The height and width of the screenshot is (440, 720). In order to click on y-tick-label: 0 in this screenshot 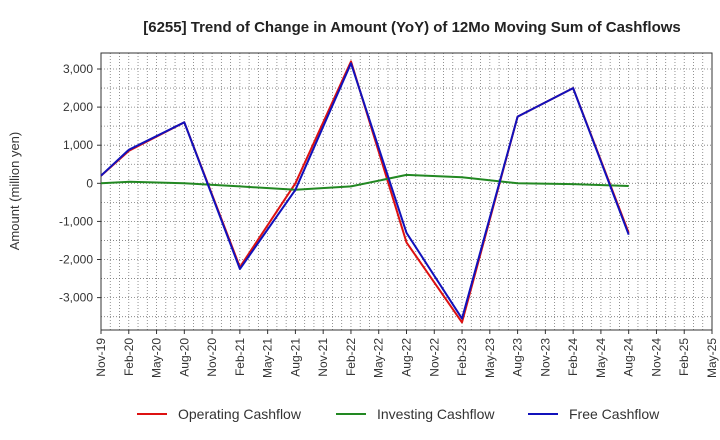, I will do `click(89, 183)`.